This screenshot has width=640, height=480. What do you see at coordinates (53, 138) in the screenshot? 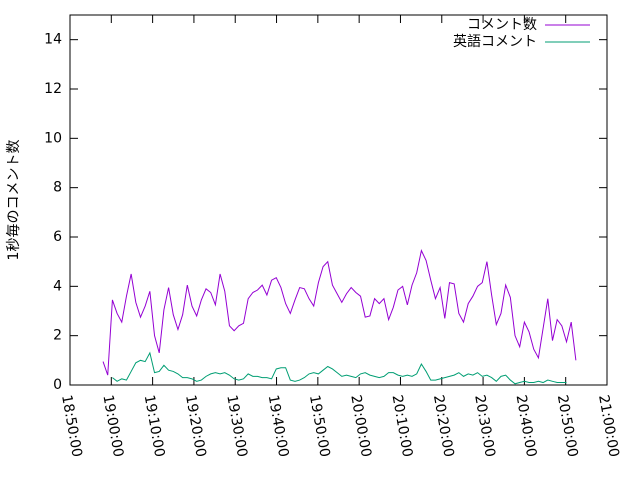
I see `y-tick-label: 10` at bounding box center [53, 138].